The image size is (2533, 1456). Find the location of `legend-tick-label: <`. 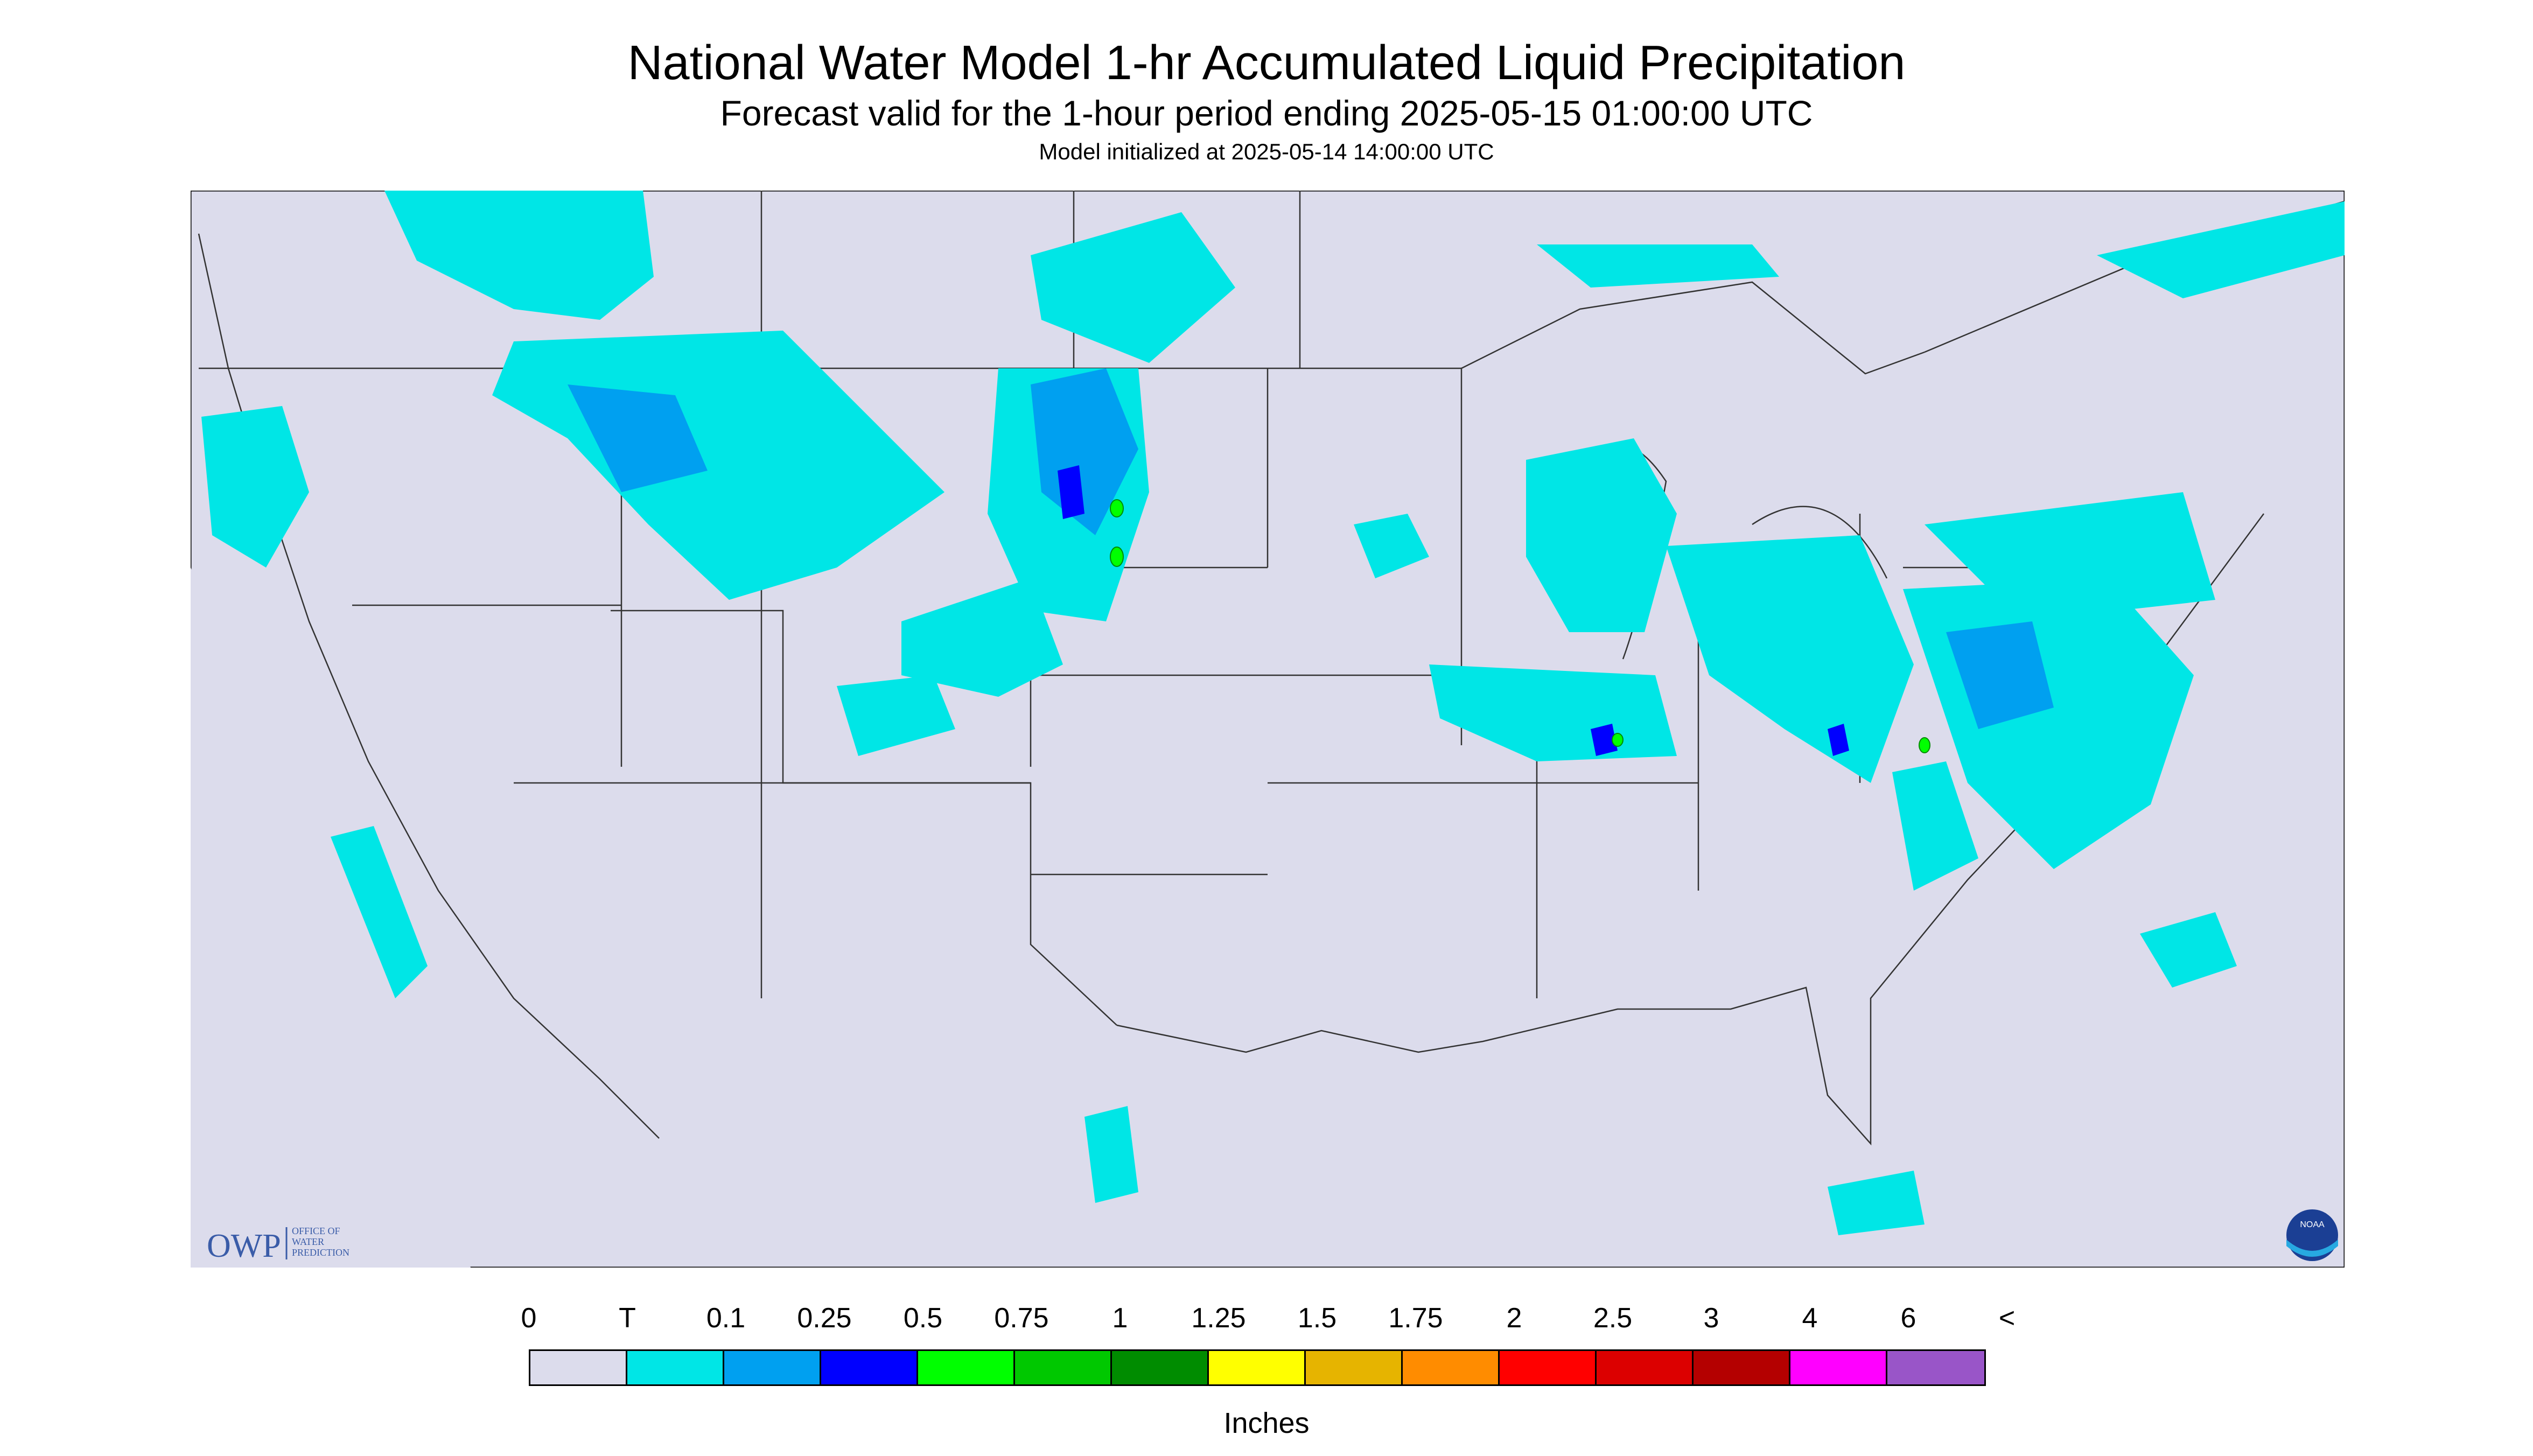

legend-tick-label: < is located at coordinates (2007, 1318).